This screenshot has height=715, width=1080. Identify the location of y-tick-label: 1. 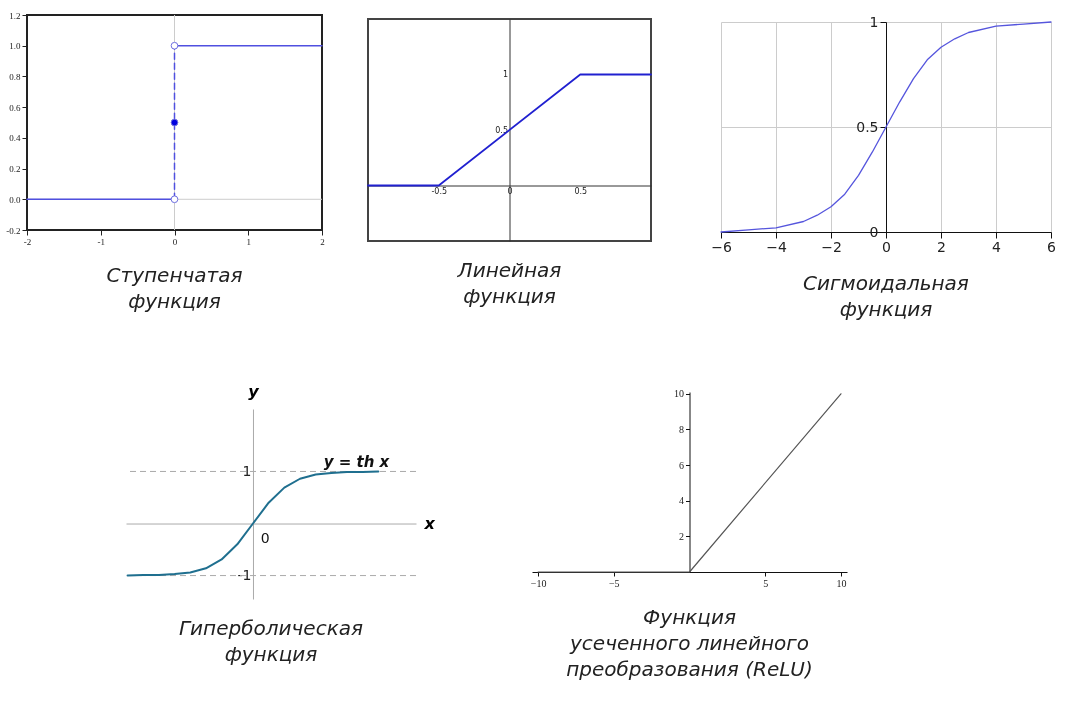
(874, 21).